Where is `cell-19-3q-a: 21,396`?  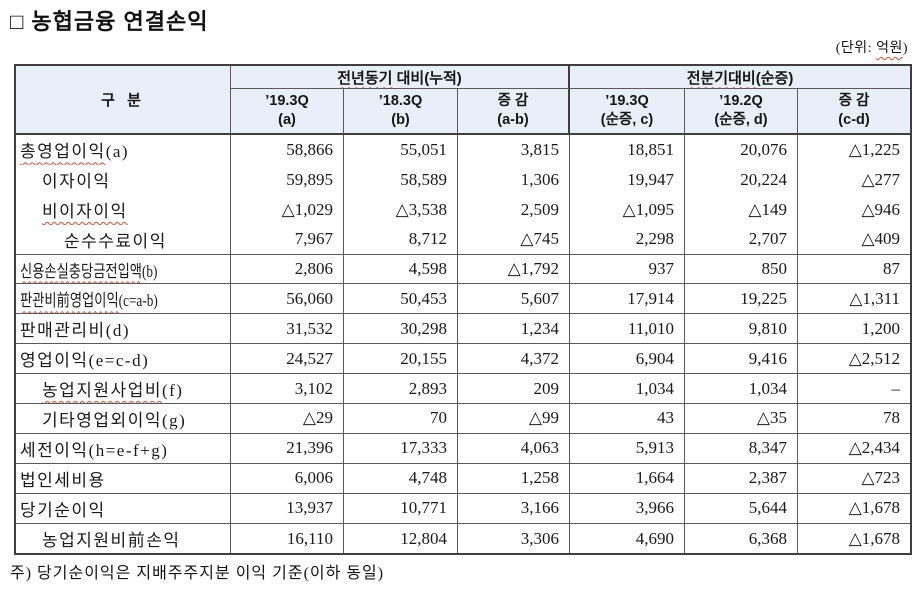 cell-19-3q-a: 21,396 is located at coordinates (287, 448).